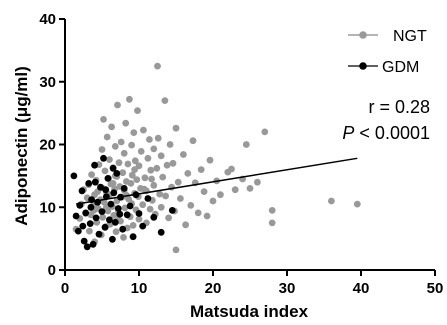 The image size is (447, 325). I want to click on x-axis-title: Matsuda index, so click(249, 311).